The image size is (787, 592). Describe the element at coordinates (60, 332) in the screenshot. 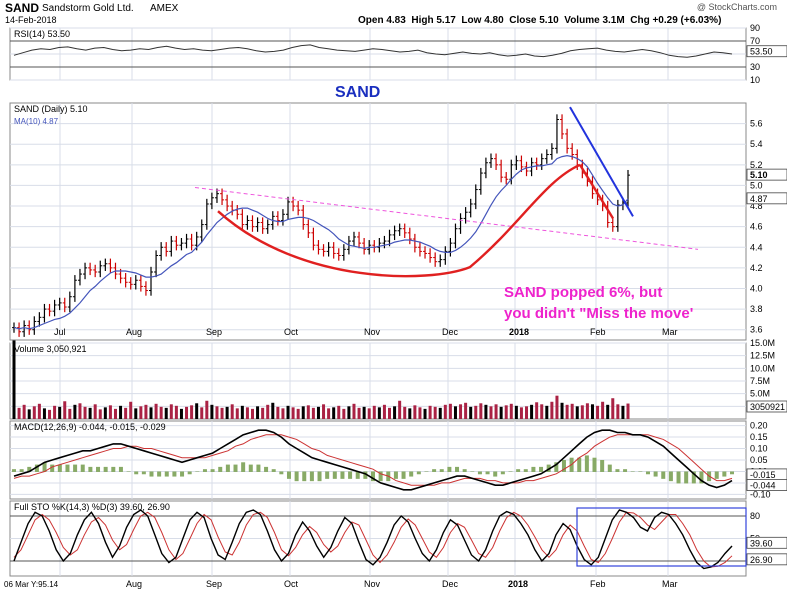

I see `price-x-label: Jul` at that location.